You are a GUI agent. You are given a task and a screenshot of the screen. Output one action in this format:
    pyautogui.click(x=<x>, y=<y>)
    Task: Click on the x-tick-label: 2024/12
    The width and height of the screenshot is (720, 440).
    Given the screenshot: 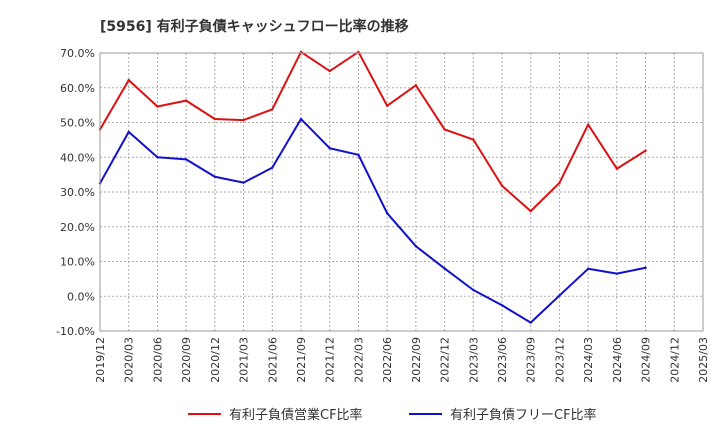 What is the action you would take?
    pyautogui.click(x=674, y=360)
    